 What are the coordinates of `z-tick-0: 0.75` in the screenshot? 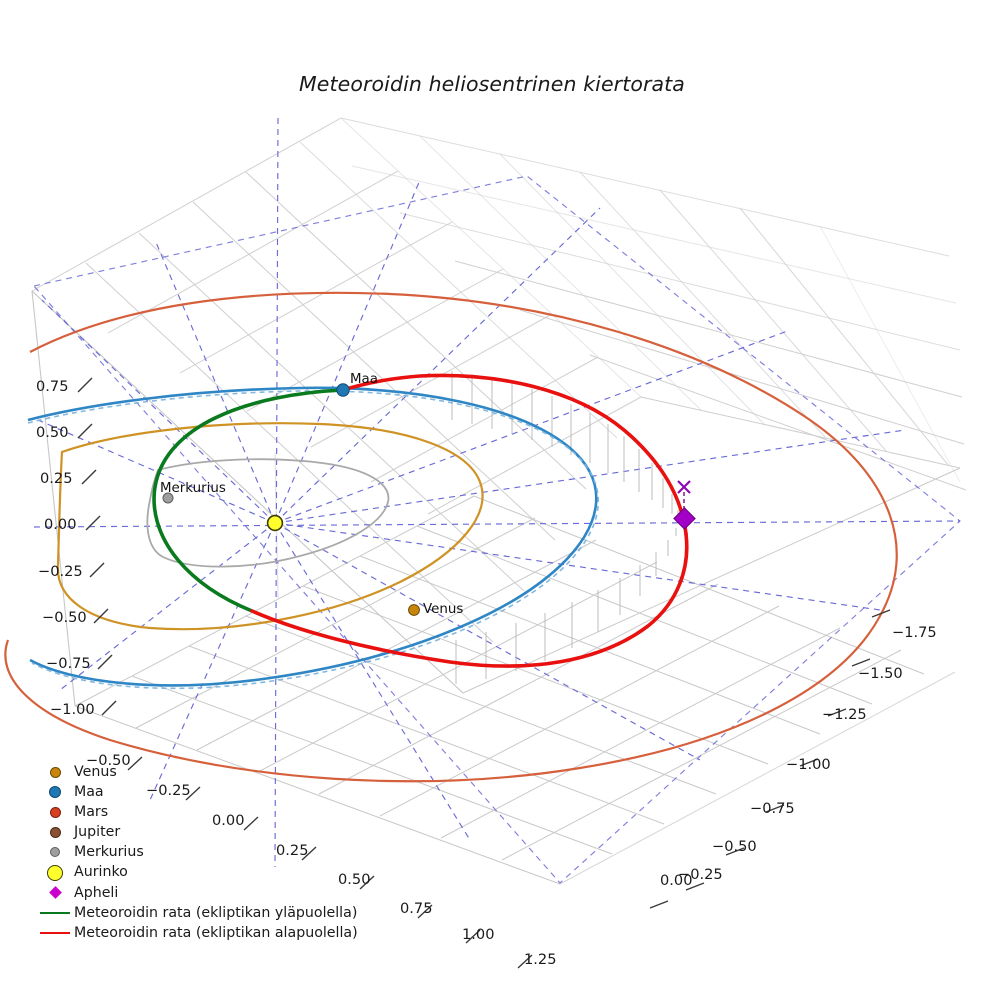 It's located at (52, 386).